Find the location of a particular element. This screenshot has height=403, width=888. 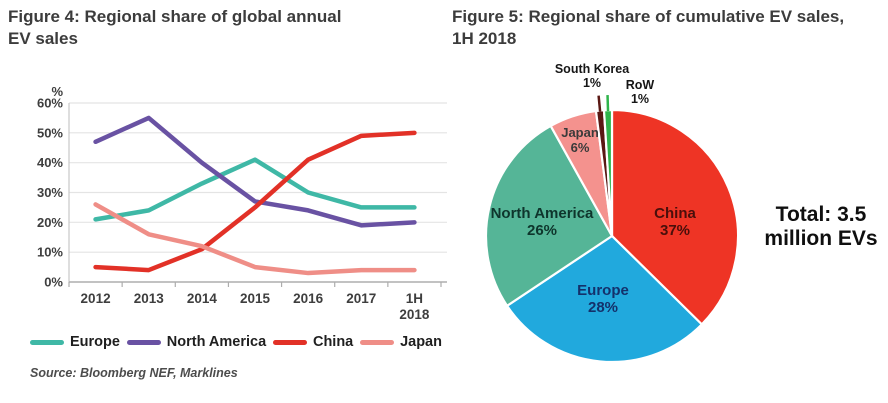

line-series-north-america is located at coordinates (255, 171).